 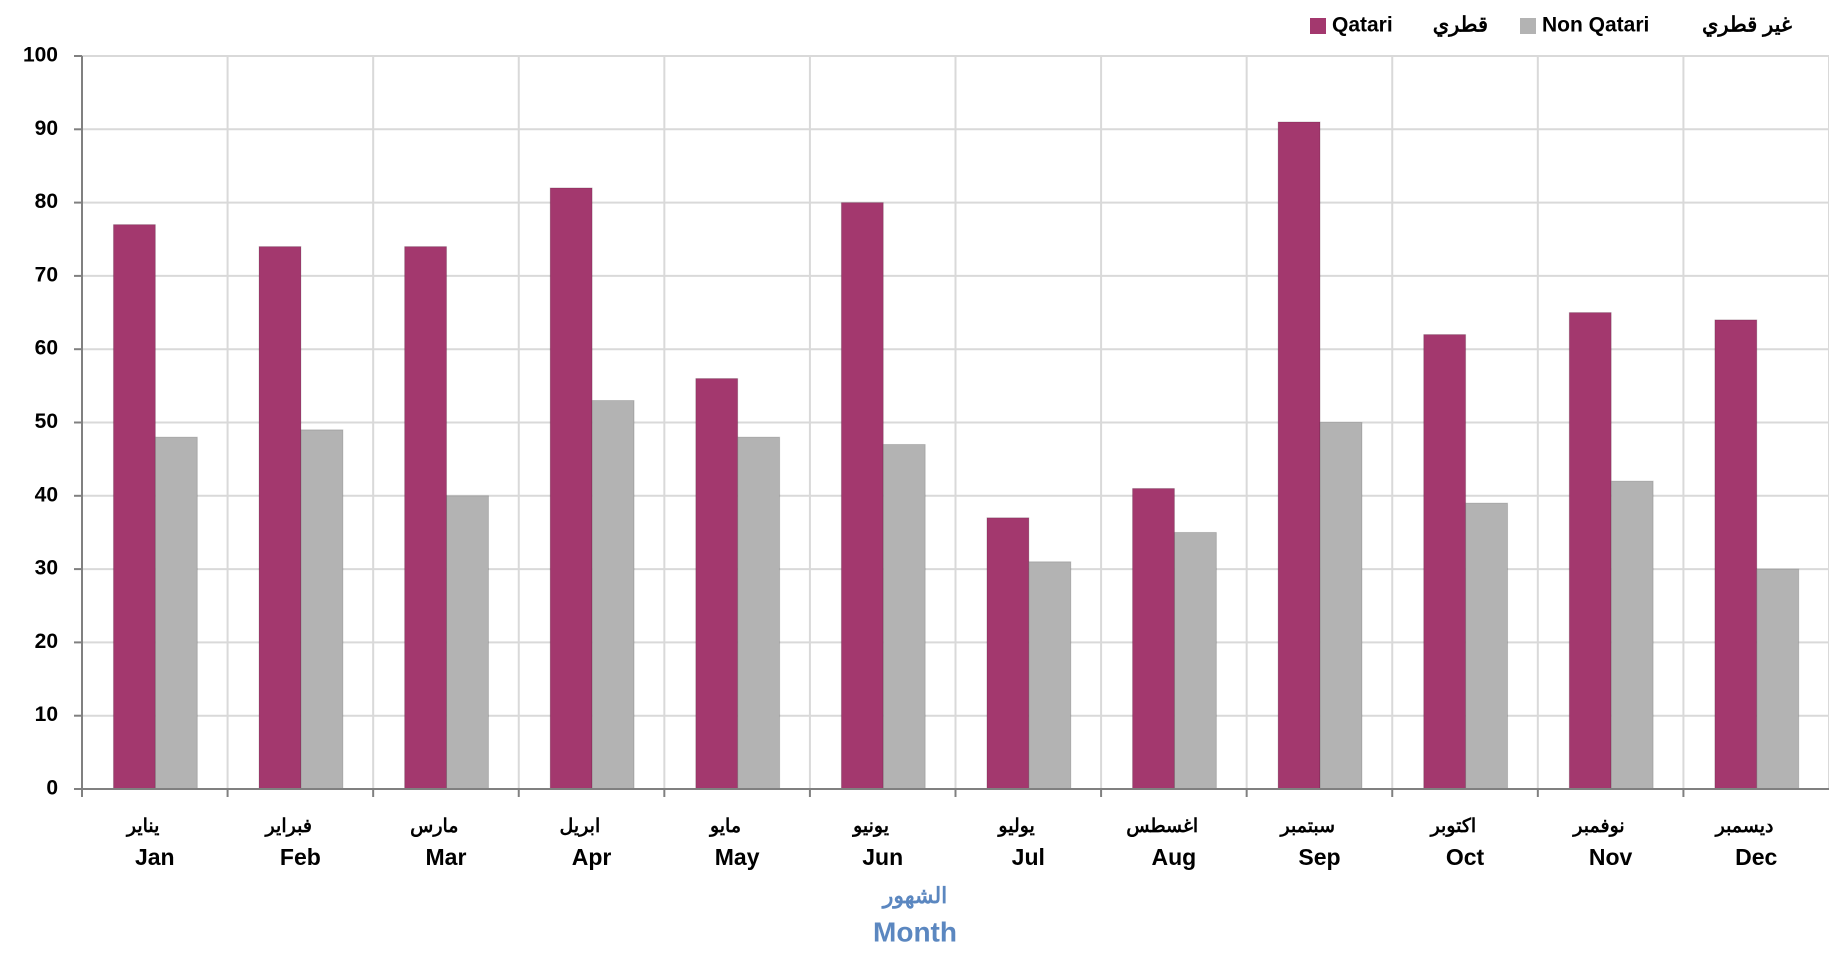 I want to click on x-tick-label-ar: مايو, so click(x=724, y=826).